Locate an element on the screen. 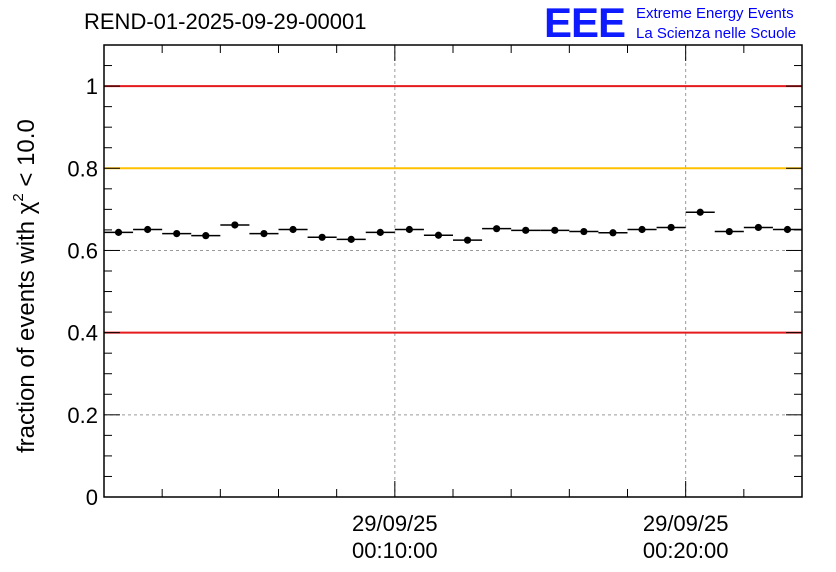 This screenshot has height=572, width=836. y-tick-label: 0.2 is located at coordinates (82, 415).